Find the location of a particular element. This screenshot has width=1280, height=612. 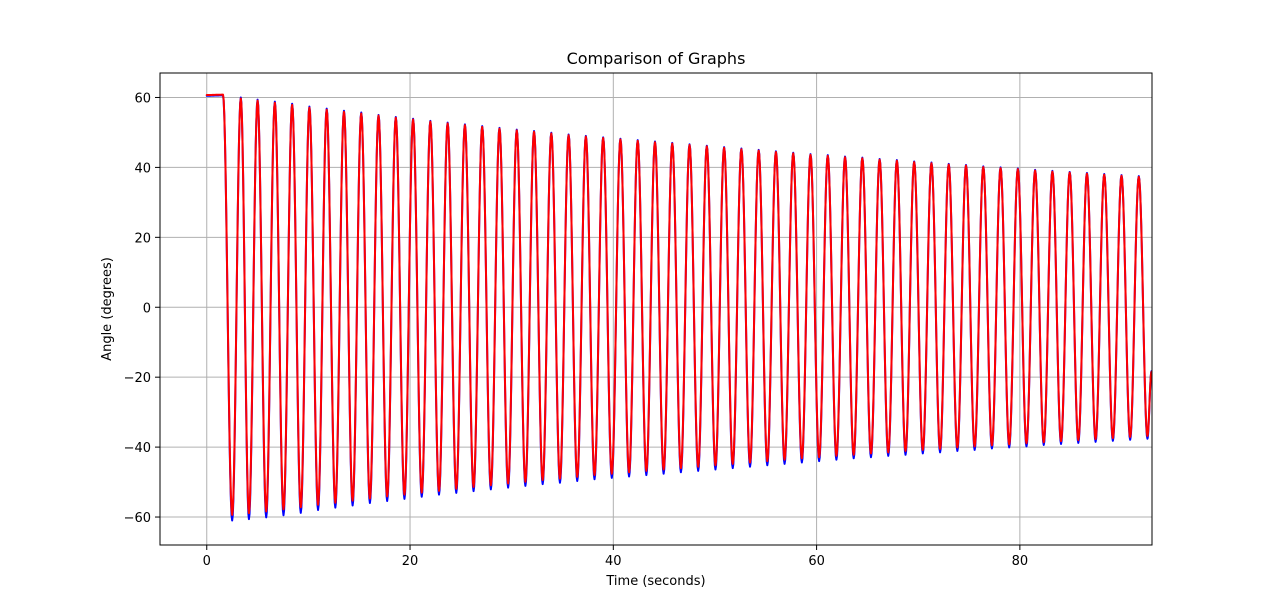

x-tick-label: 40 is located at coordinates (613, 561).